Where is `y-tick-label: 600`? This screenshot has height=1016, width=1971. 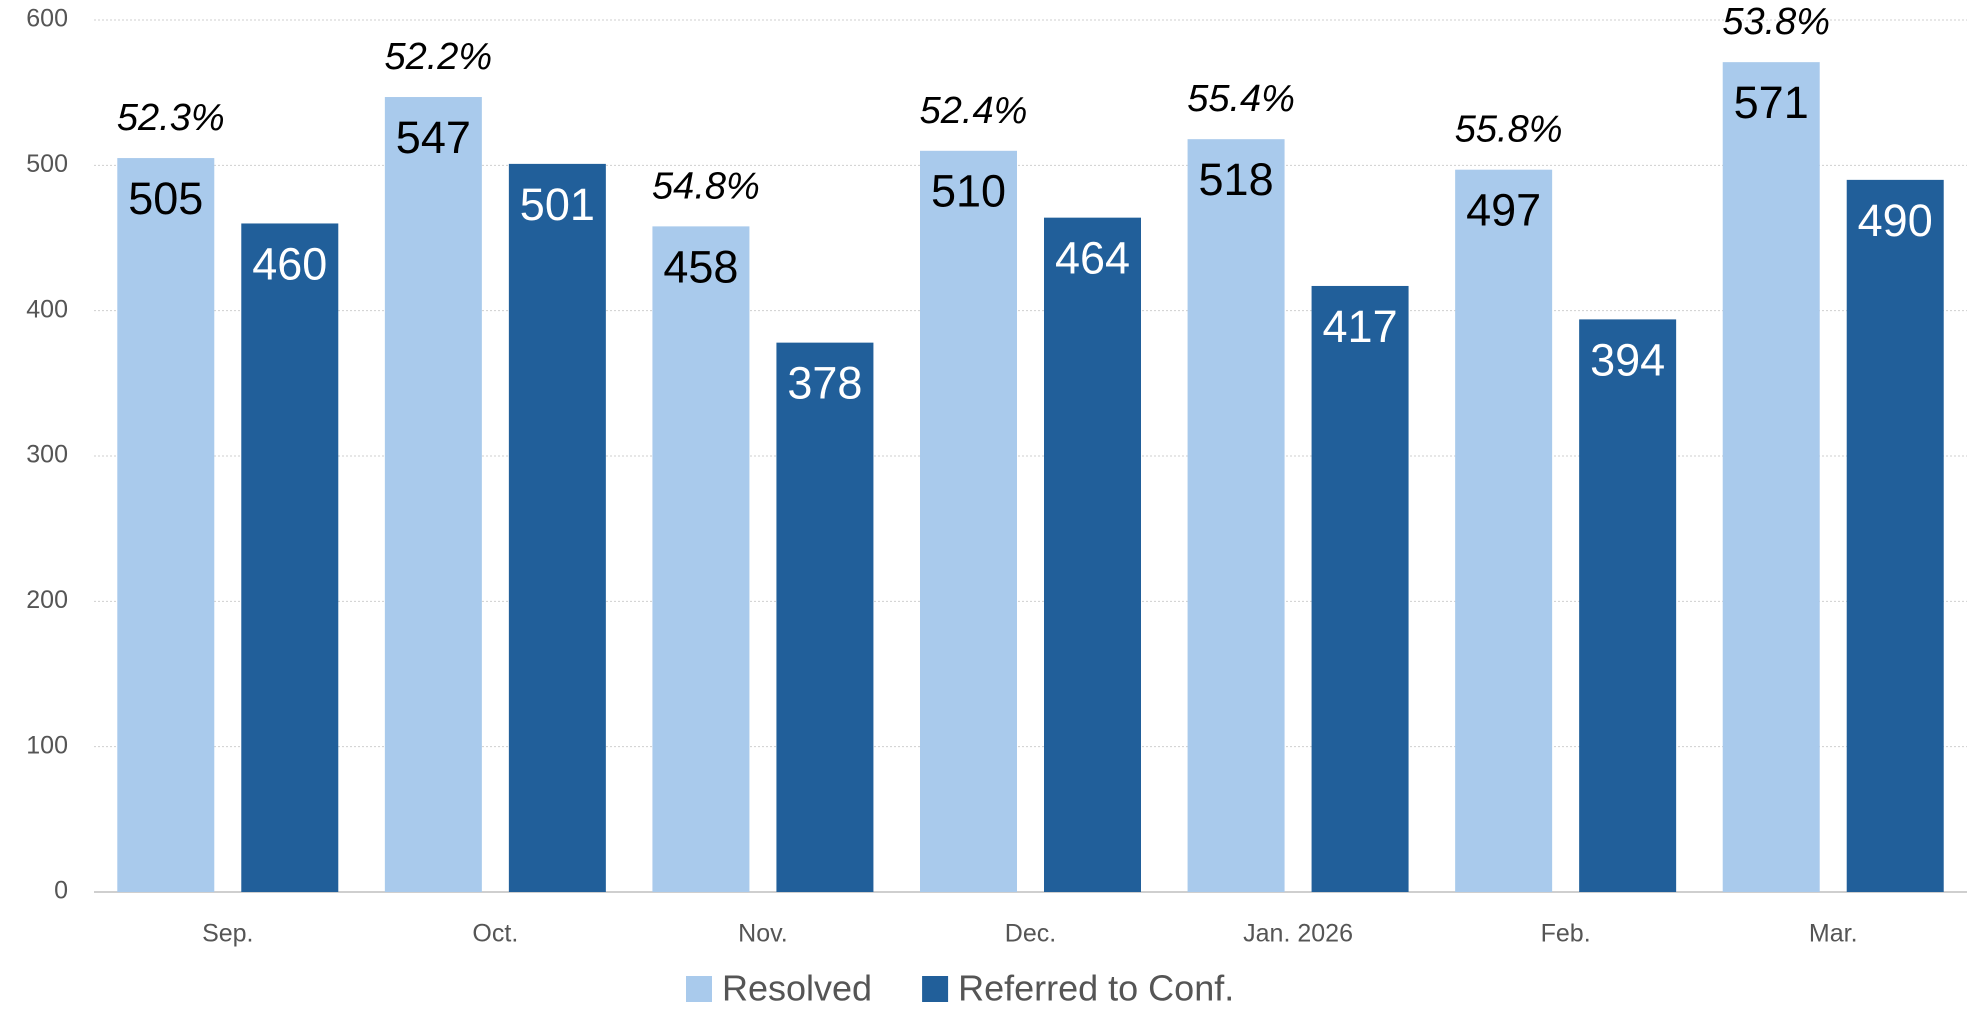
y-tick-label: 600 is located at coordinates (47, 19).